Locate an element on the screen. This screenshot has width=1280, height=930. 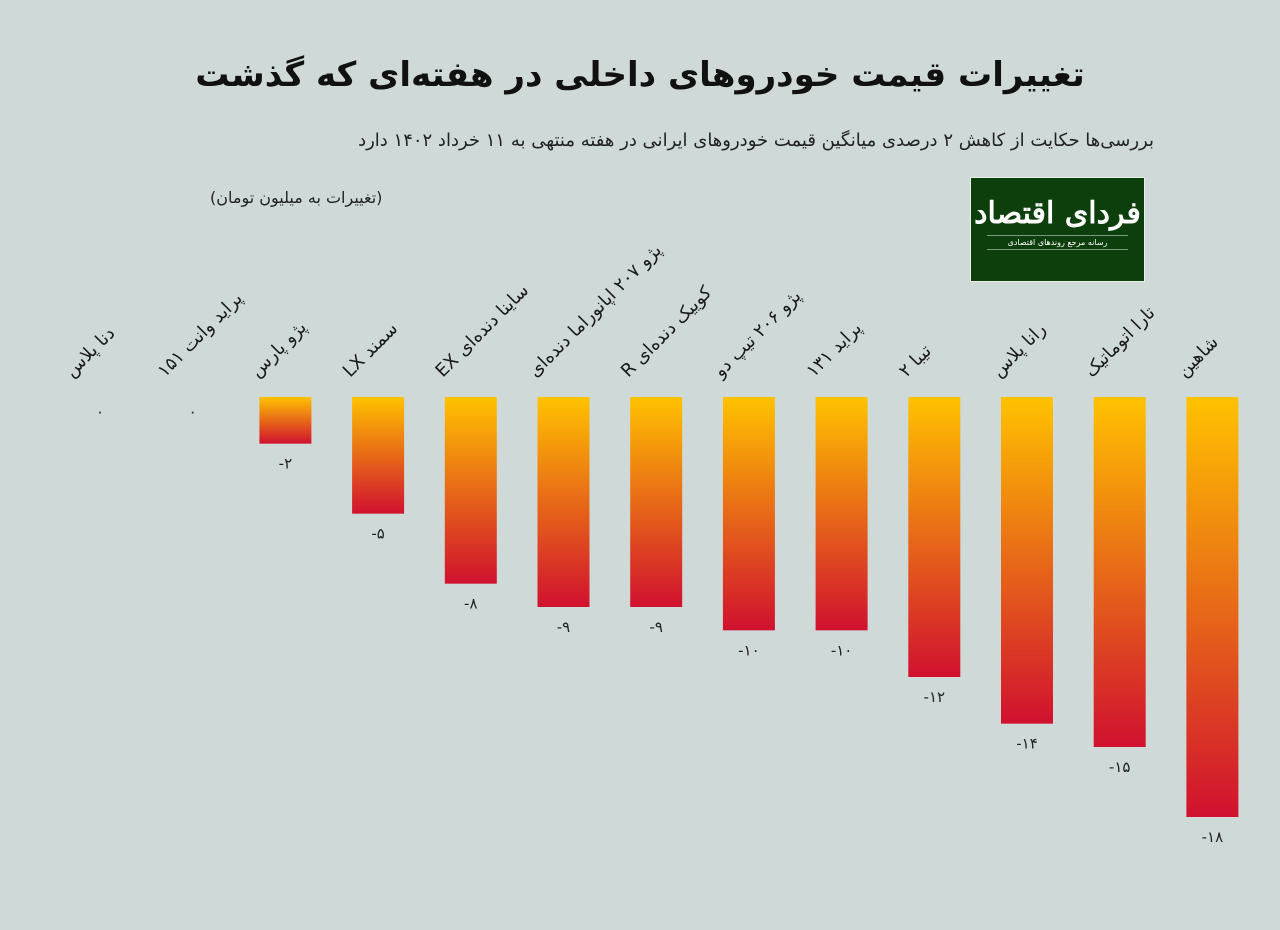
logo-name: فردای اقتصاد is located at coordinates (1057, 213).